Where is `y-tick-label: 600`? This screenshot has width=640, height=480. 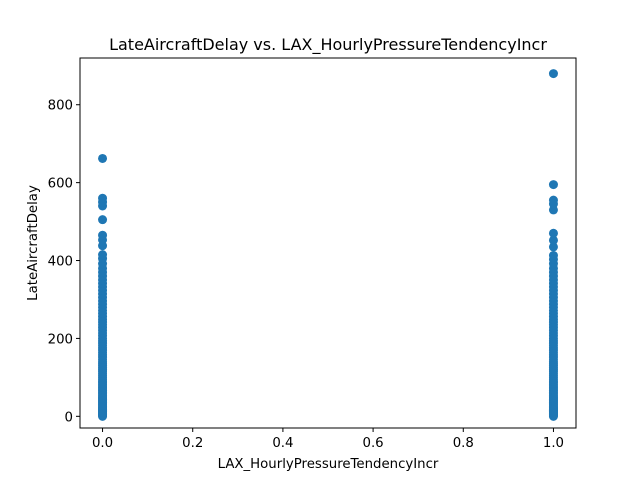 y-tick-label: 600 is located at coordinates (60, 184).